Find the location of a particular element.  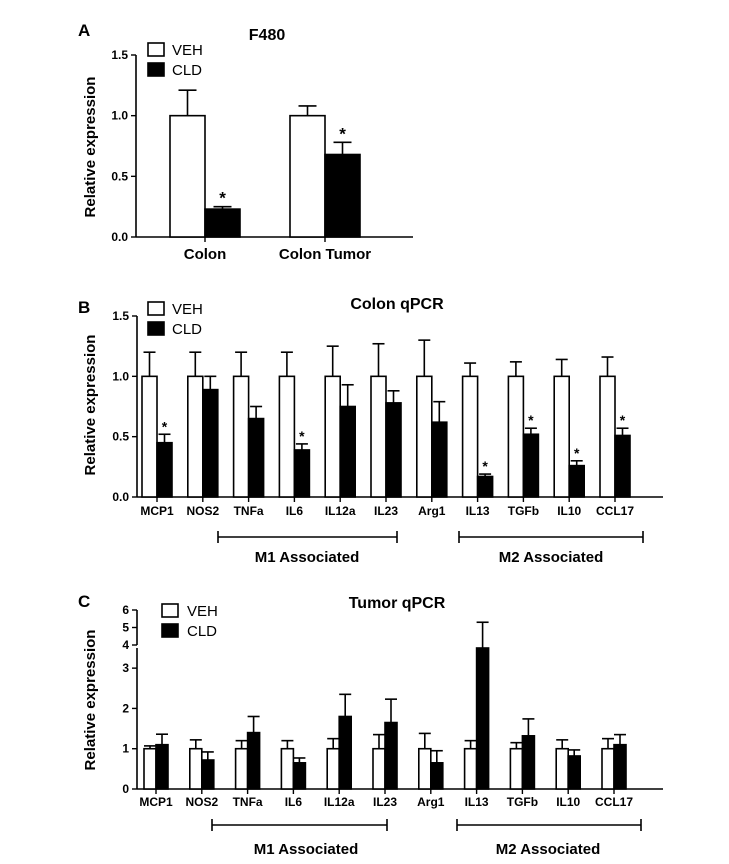

panel-label-a: A is located at coordinates (84, 30).